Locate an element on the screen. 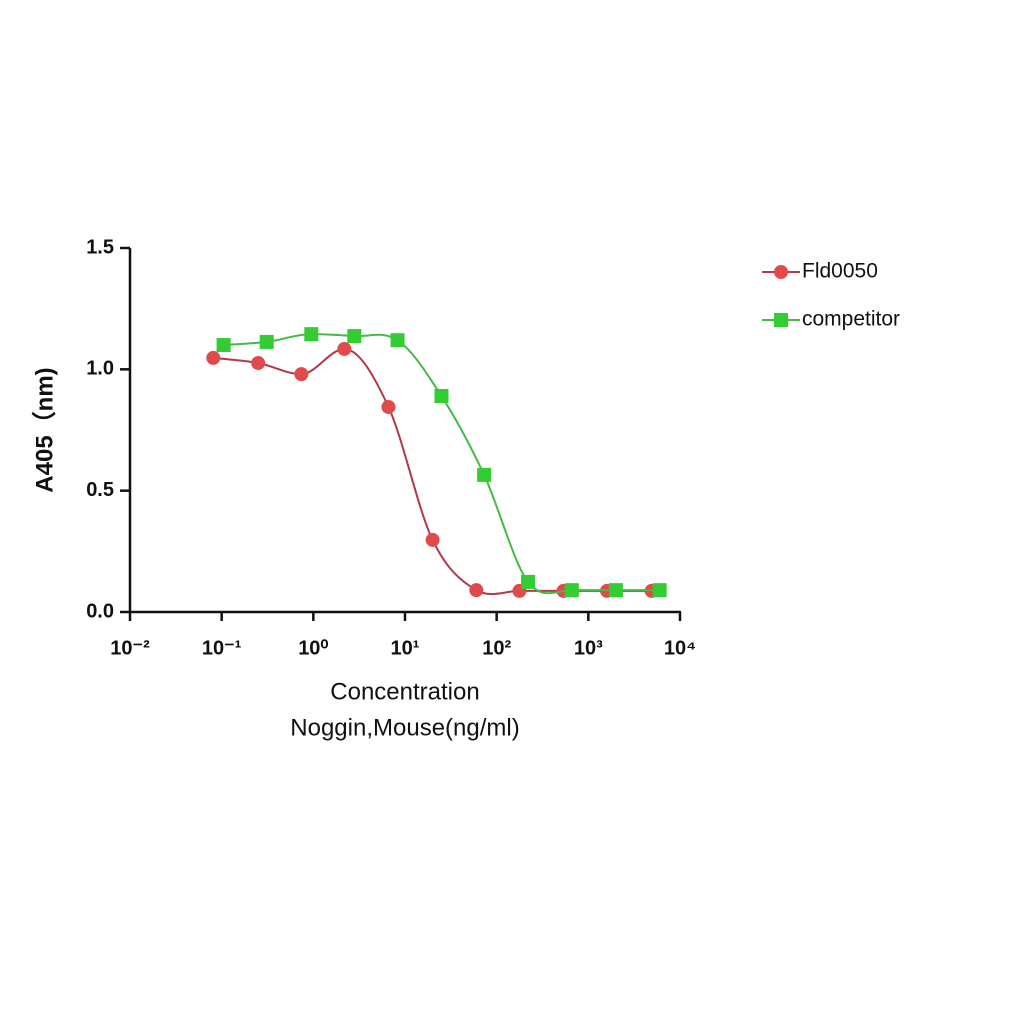 The height and width of the screenshot is (1029, 1024). x-tick-label: 10⁴ is located at coordinates (680, 648).